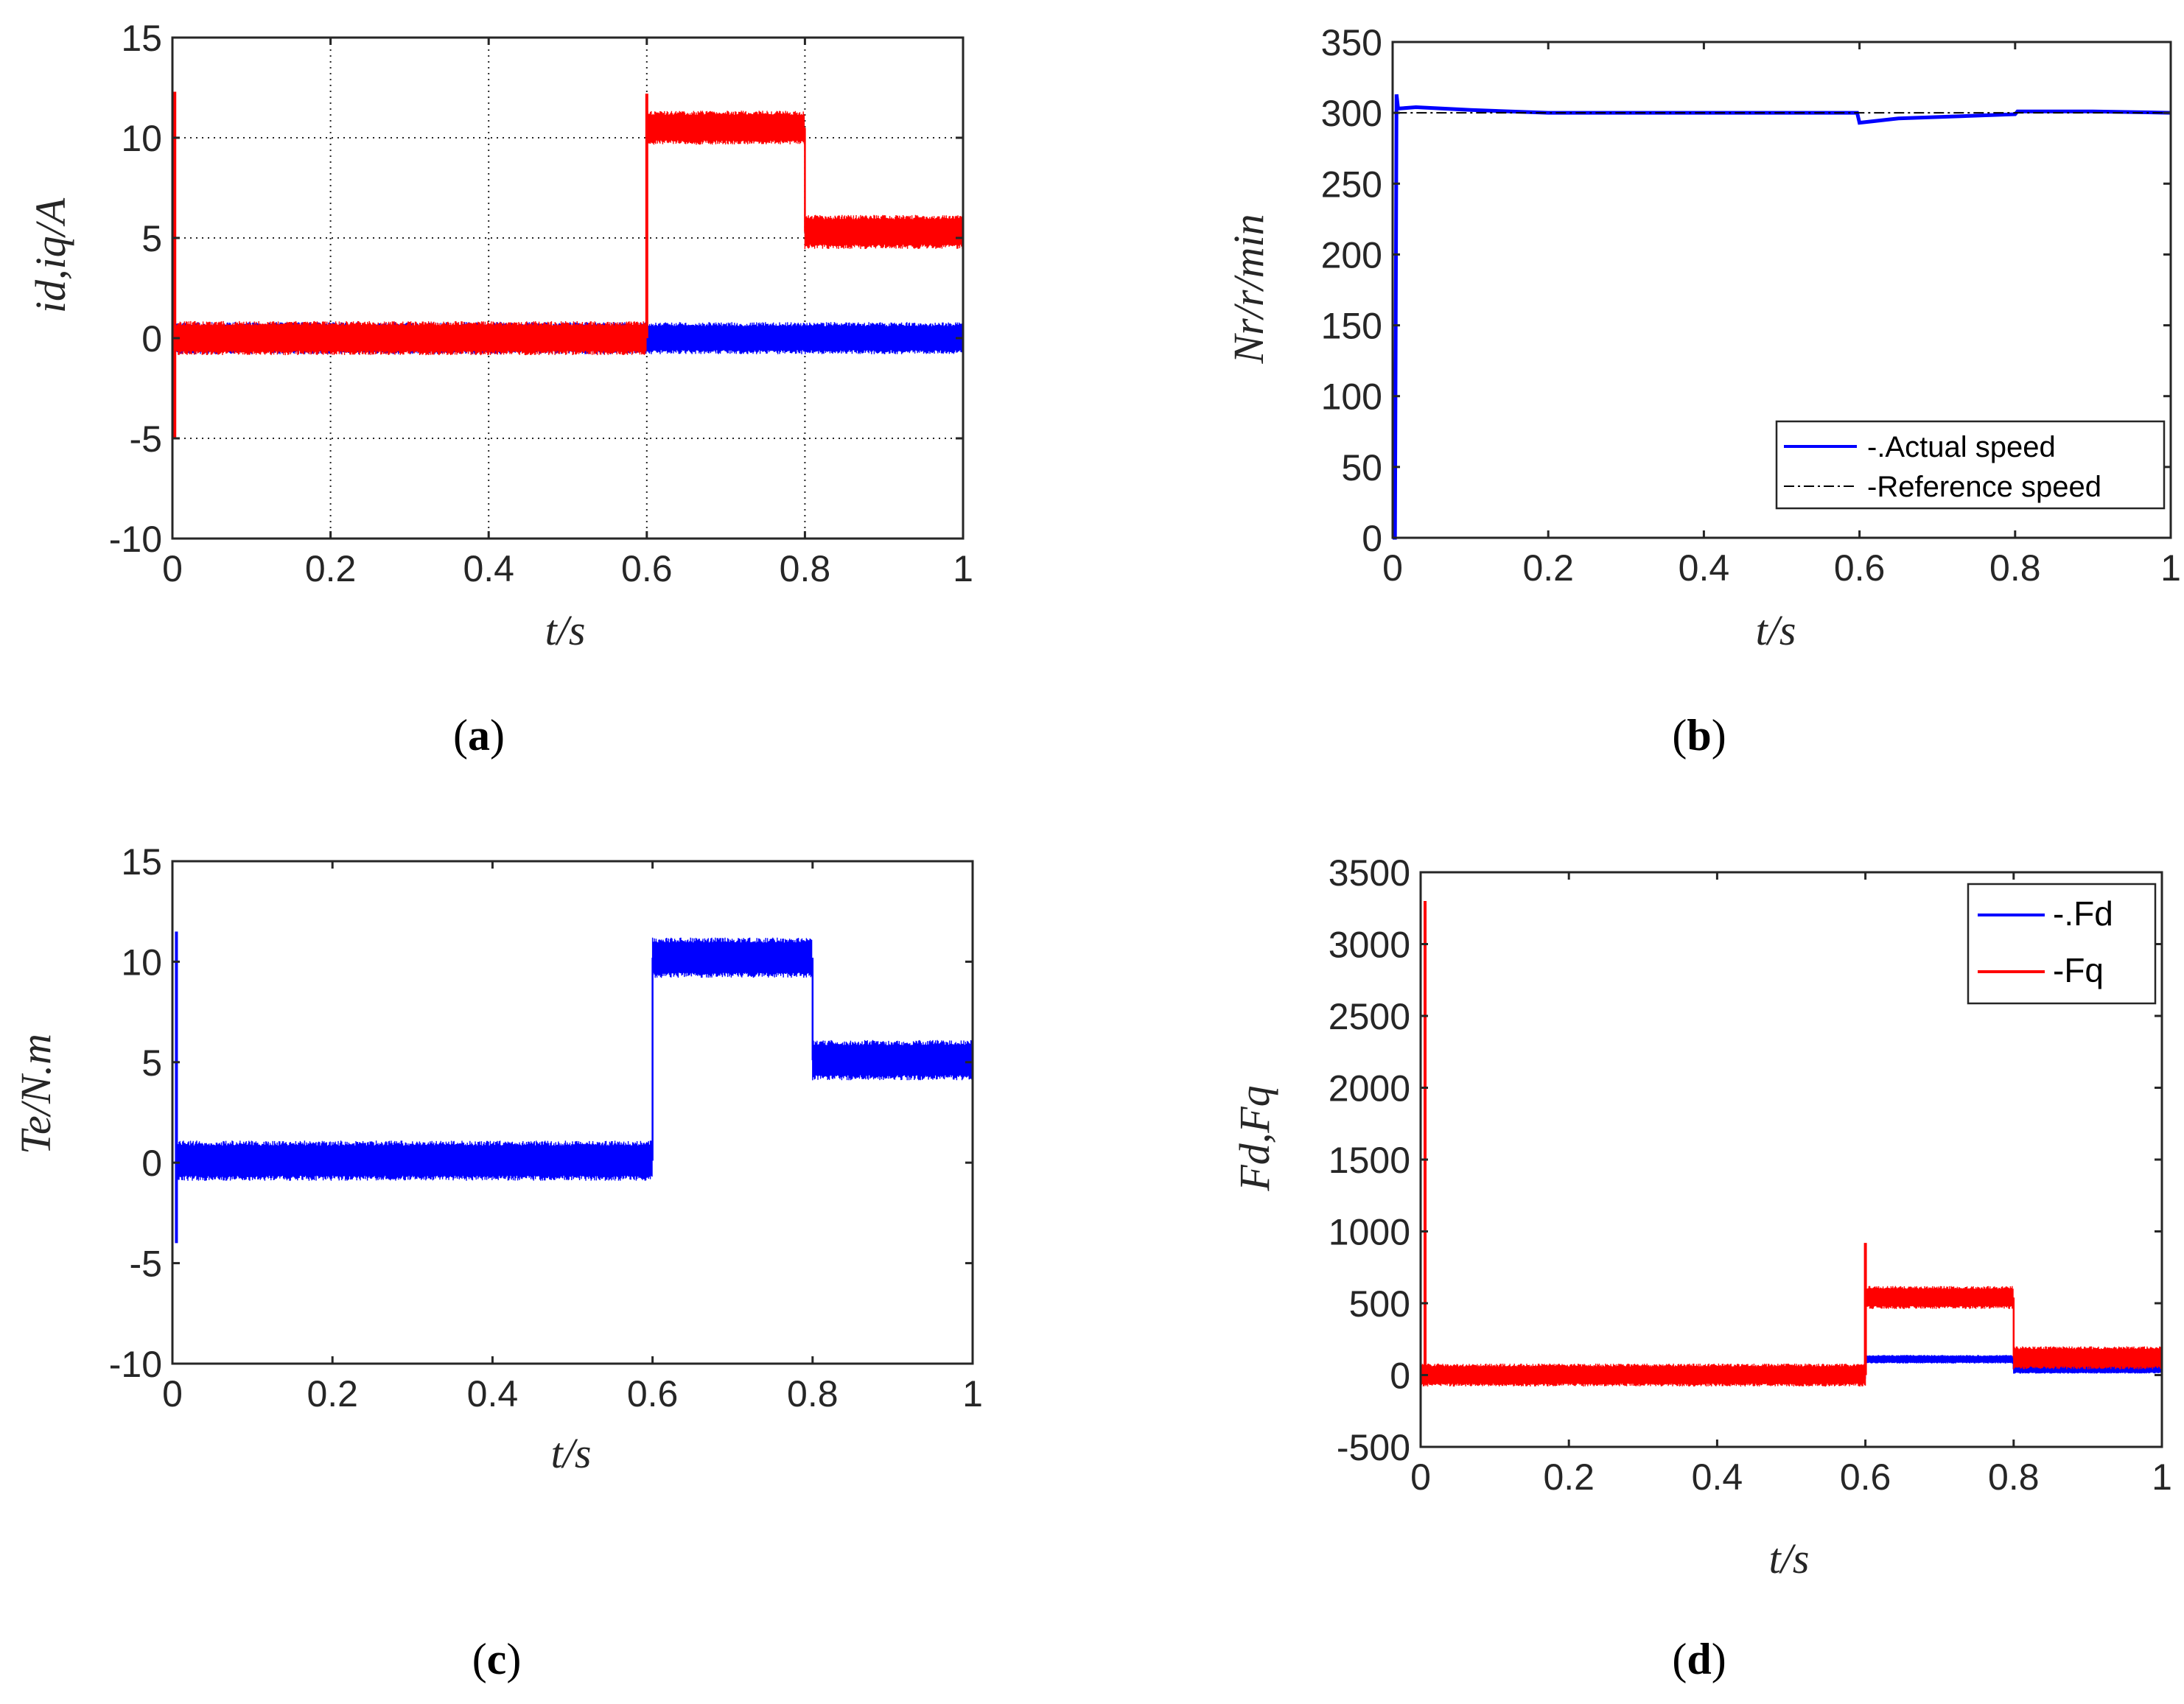 The height and width of the screenshot is (1704, 2184). I want to click on panel-d-caption: (d), so click(1699, 1659).